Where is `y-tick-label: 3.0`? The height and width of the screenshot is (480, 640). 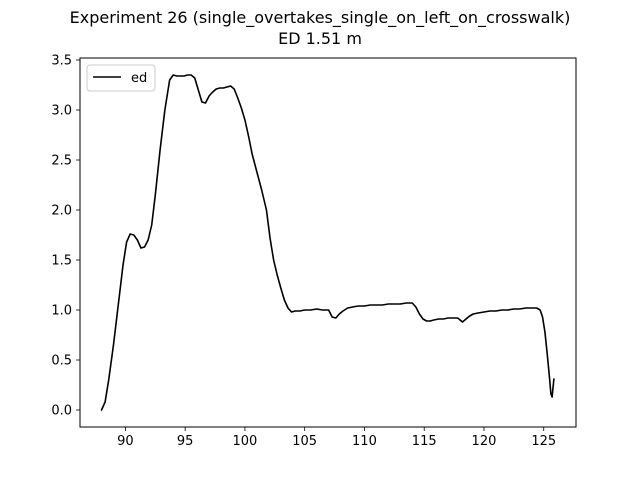
y-tick-label: 3.0 is located at coordinates (61, 111).